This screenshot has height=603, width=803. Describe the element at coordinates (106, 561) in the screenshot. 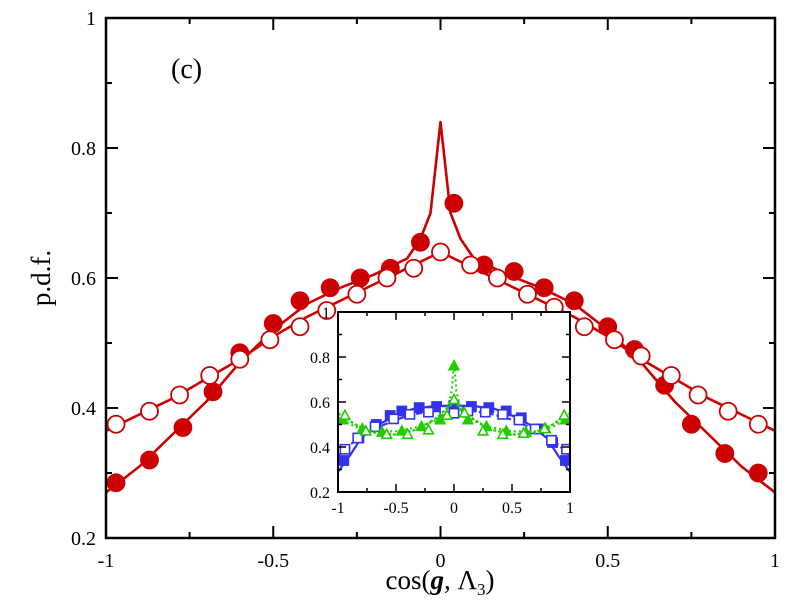

I see `main-x-tick-label: -1` at that location.